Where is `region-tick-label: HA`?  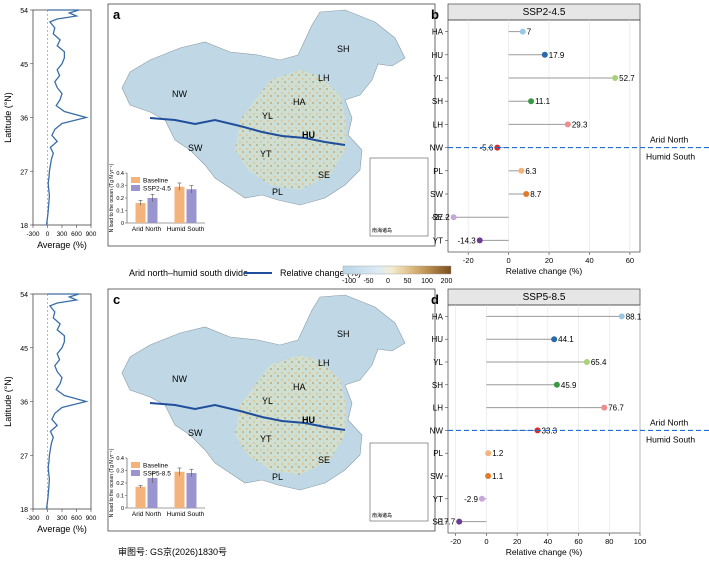 region-tick-label: HA is located at coordinates (438, 316).